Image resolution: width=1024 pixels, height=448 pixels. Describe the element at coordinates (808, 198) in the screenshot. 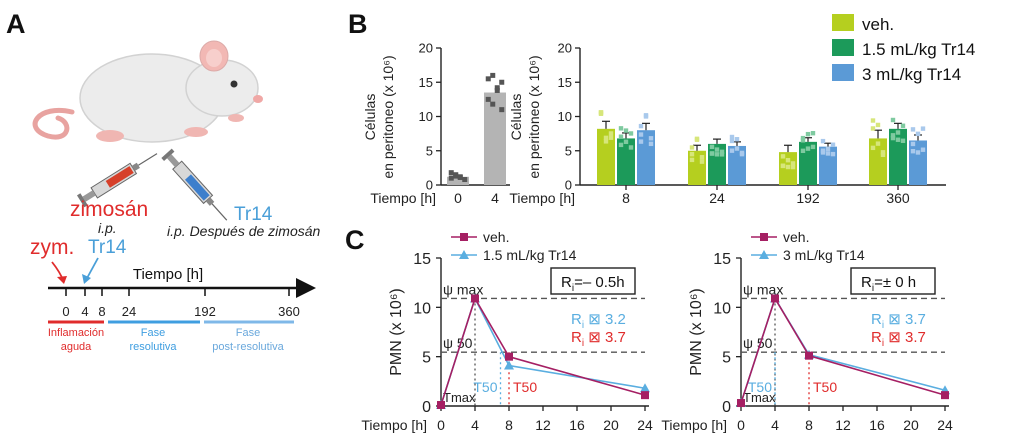

I see `b2-xtick-label: 192` at that location.